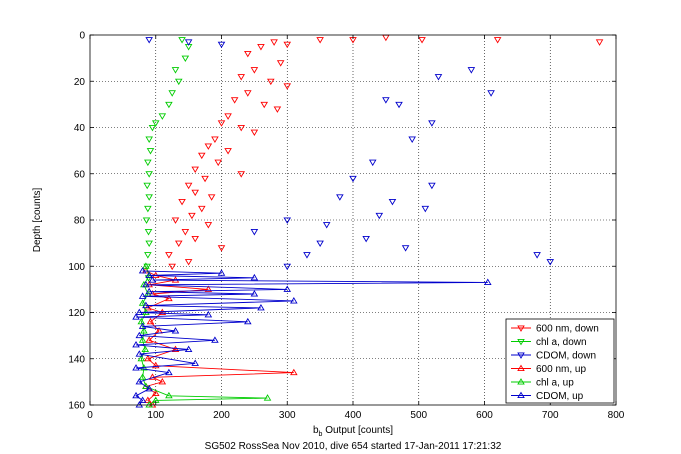  I want to click on x-tick-label: 300, so click(287, 415).